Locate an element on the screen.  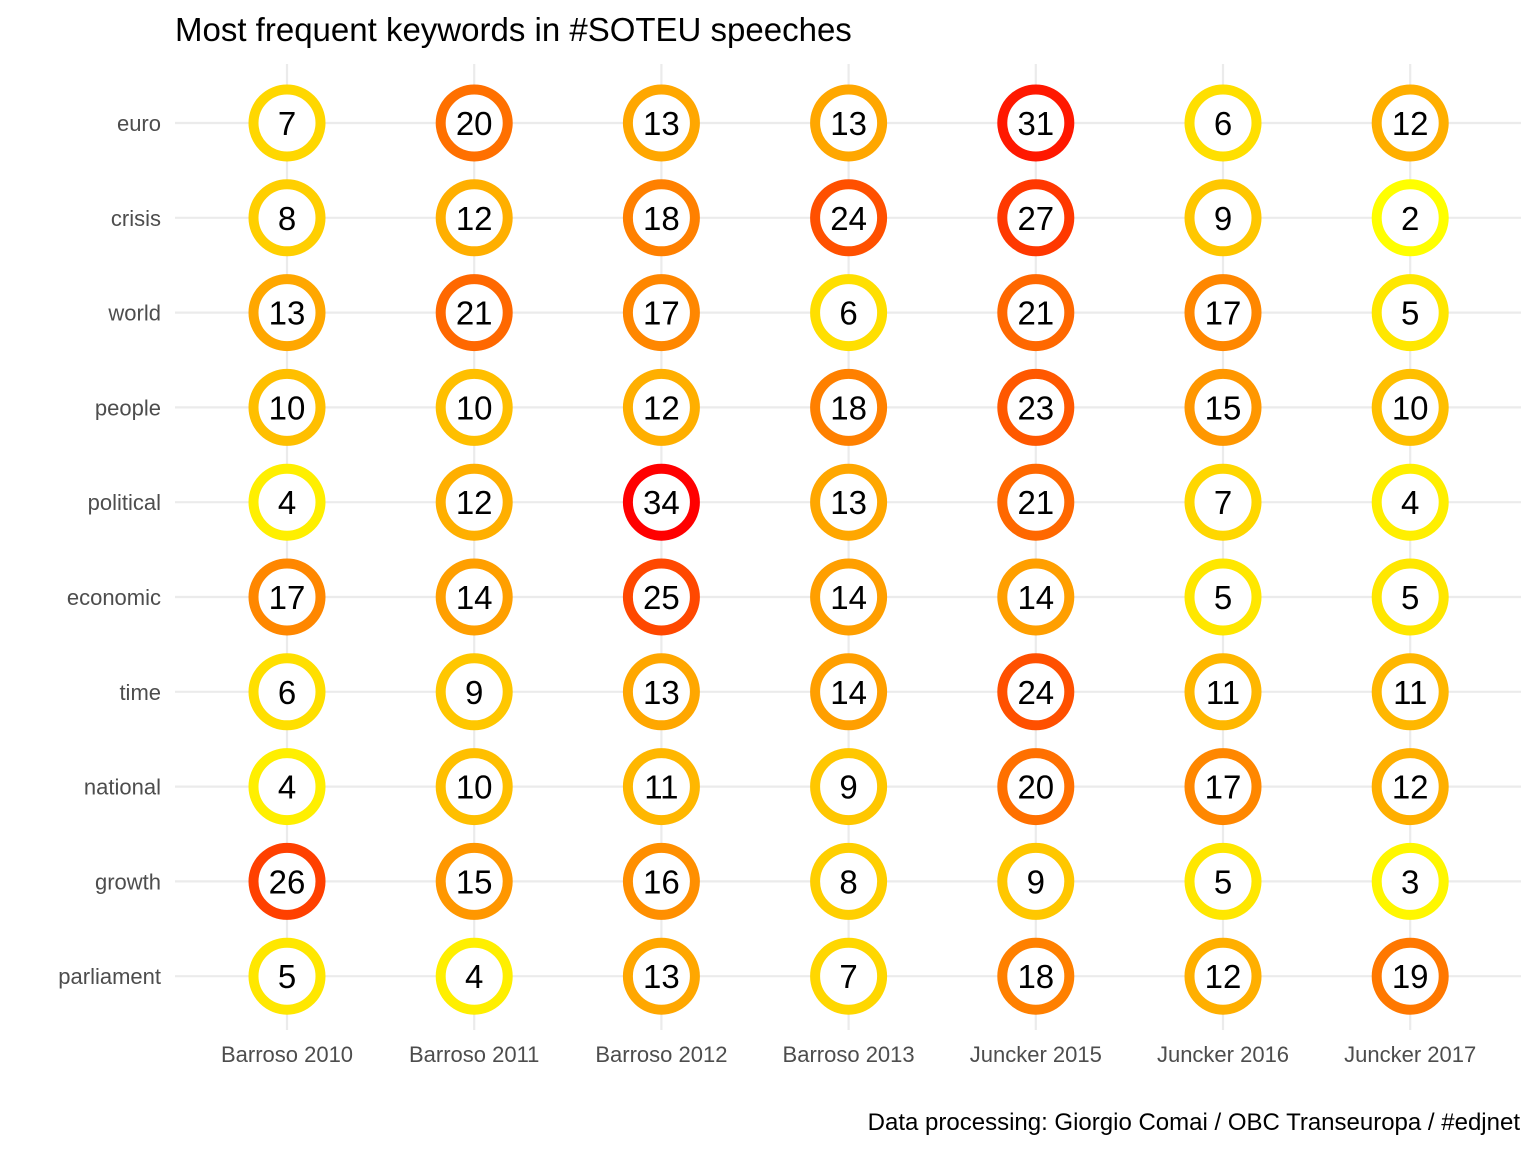
point-label-national-6: 12 is located at coordinates (1410, 787).